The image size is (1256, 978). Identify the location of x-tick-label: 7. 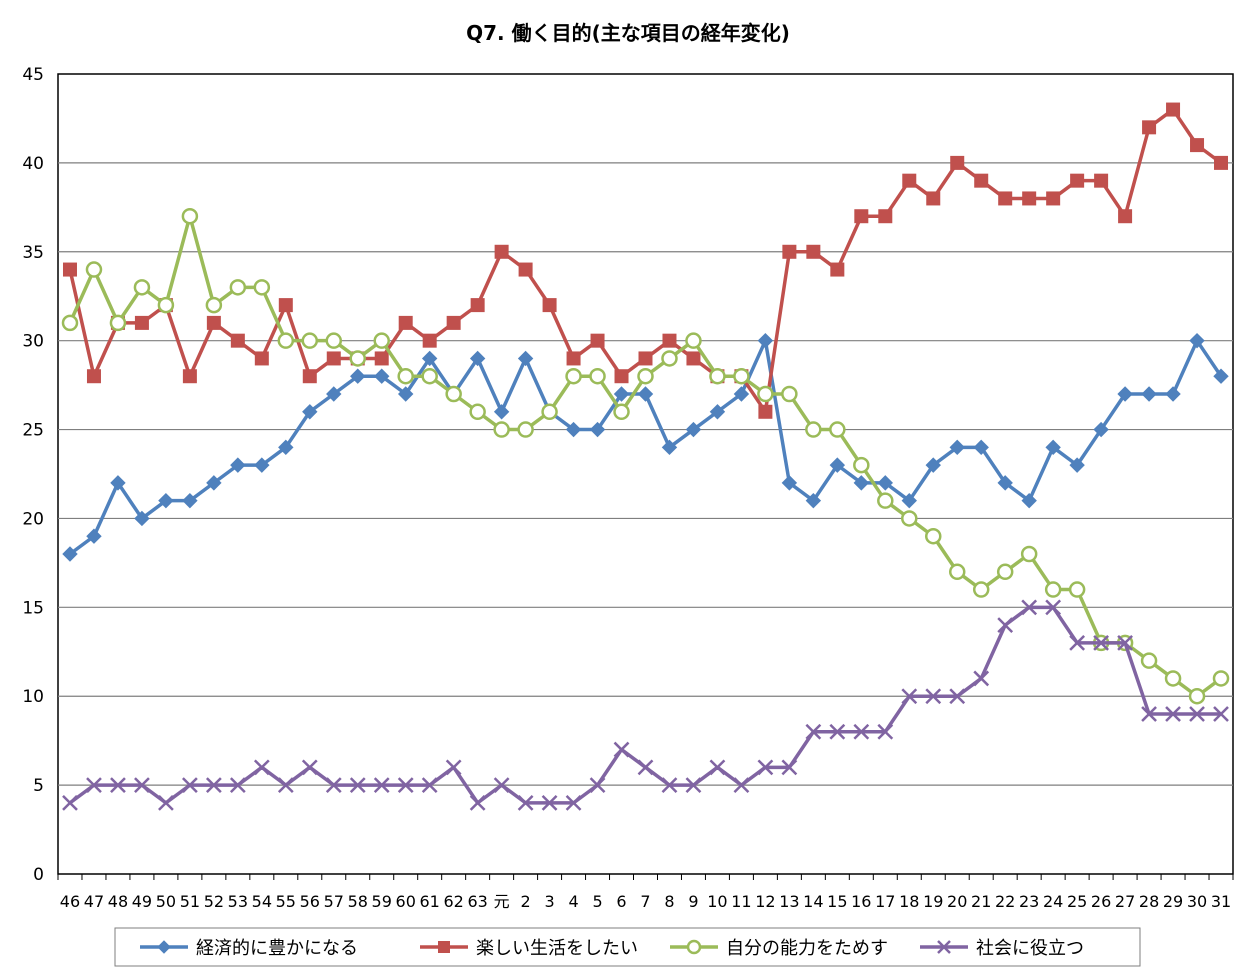
(645, 901).